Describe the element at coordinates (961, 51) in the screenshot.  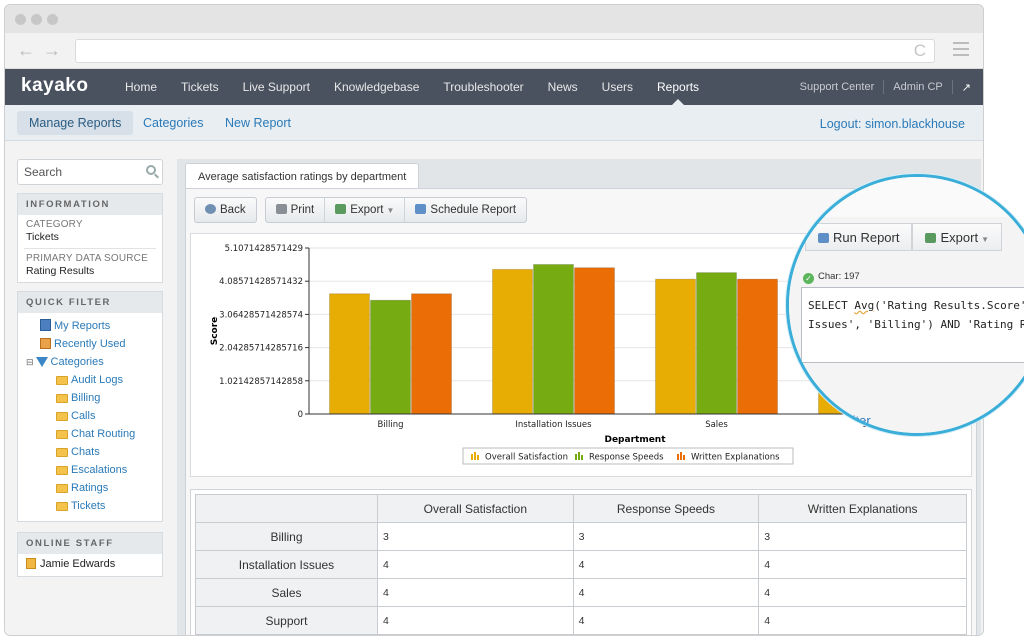
I see `browser-menu-icon` at that location.